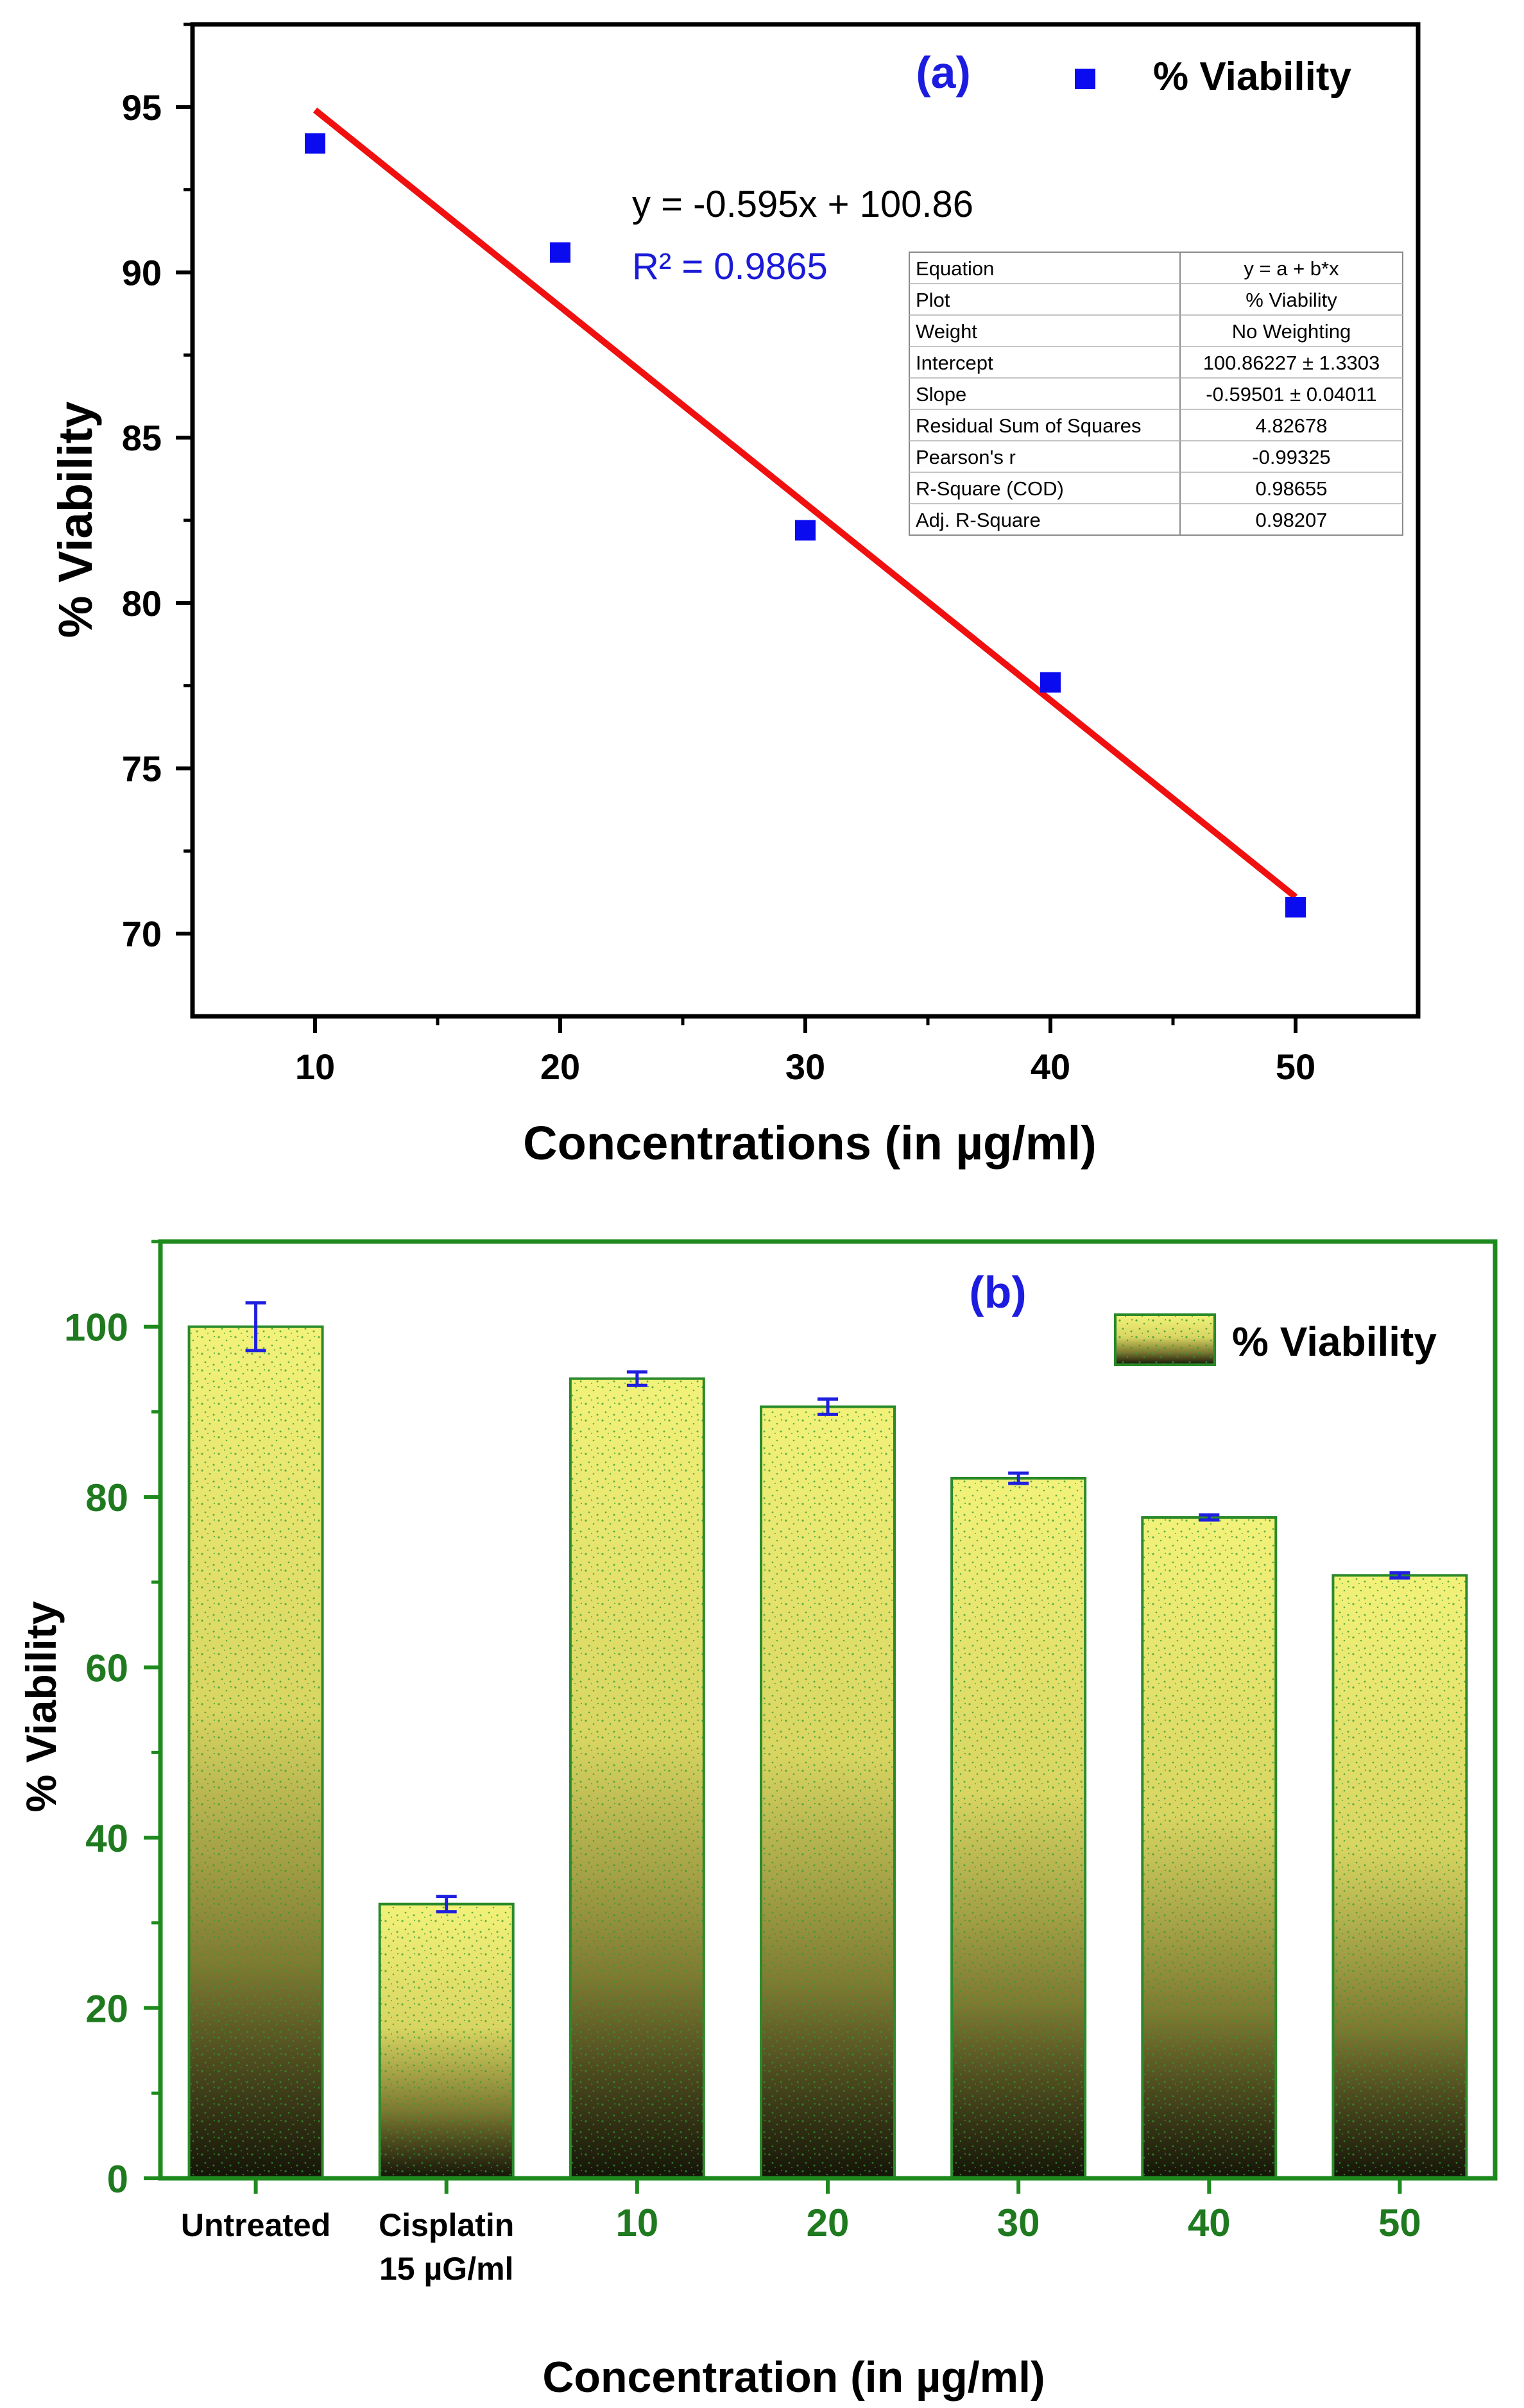 This screenshot has width=1524, height=2408. I want to click on panel-a-fit-table-key: Residual Sum of Squares, so click(1029, 425).